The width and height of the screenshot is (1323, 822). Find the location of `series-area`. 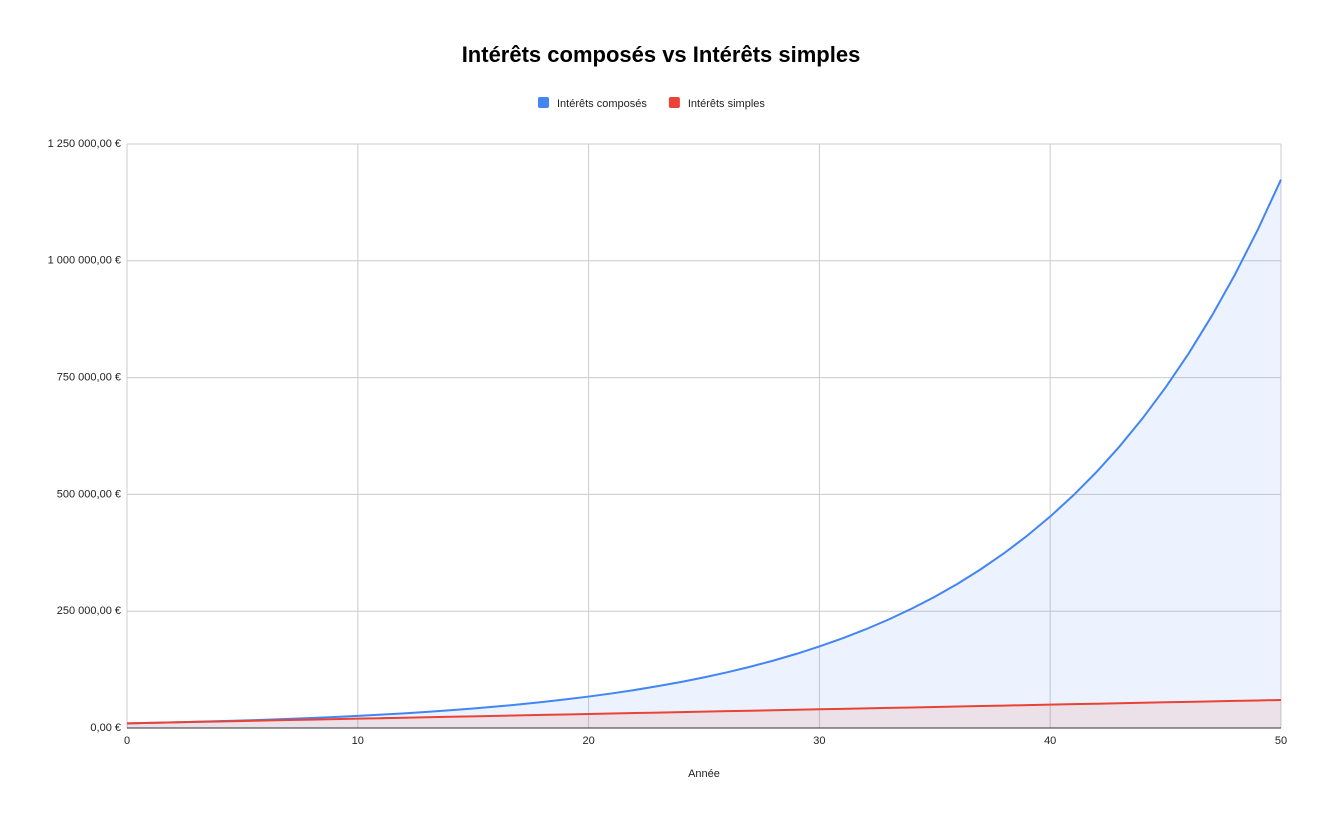

series-area is located at coordinates (704, 713).